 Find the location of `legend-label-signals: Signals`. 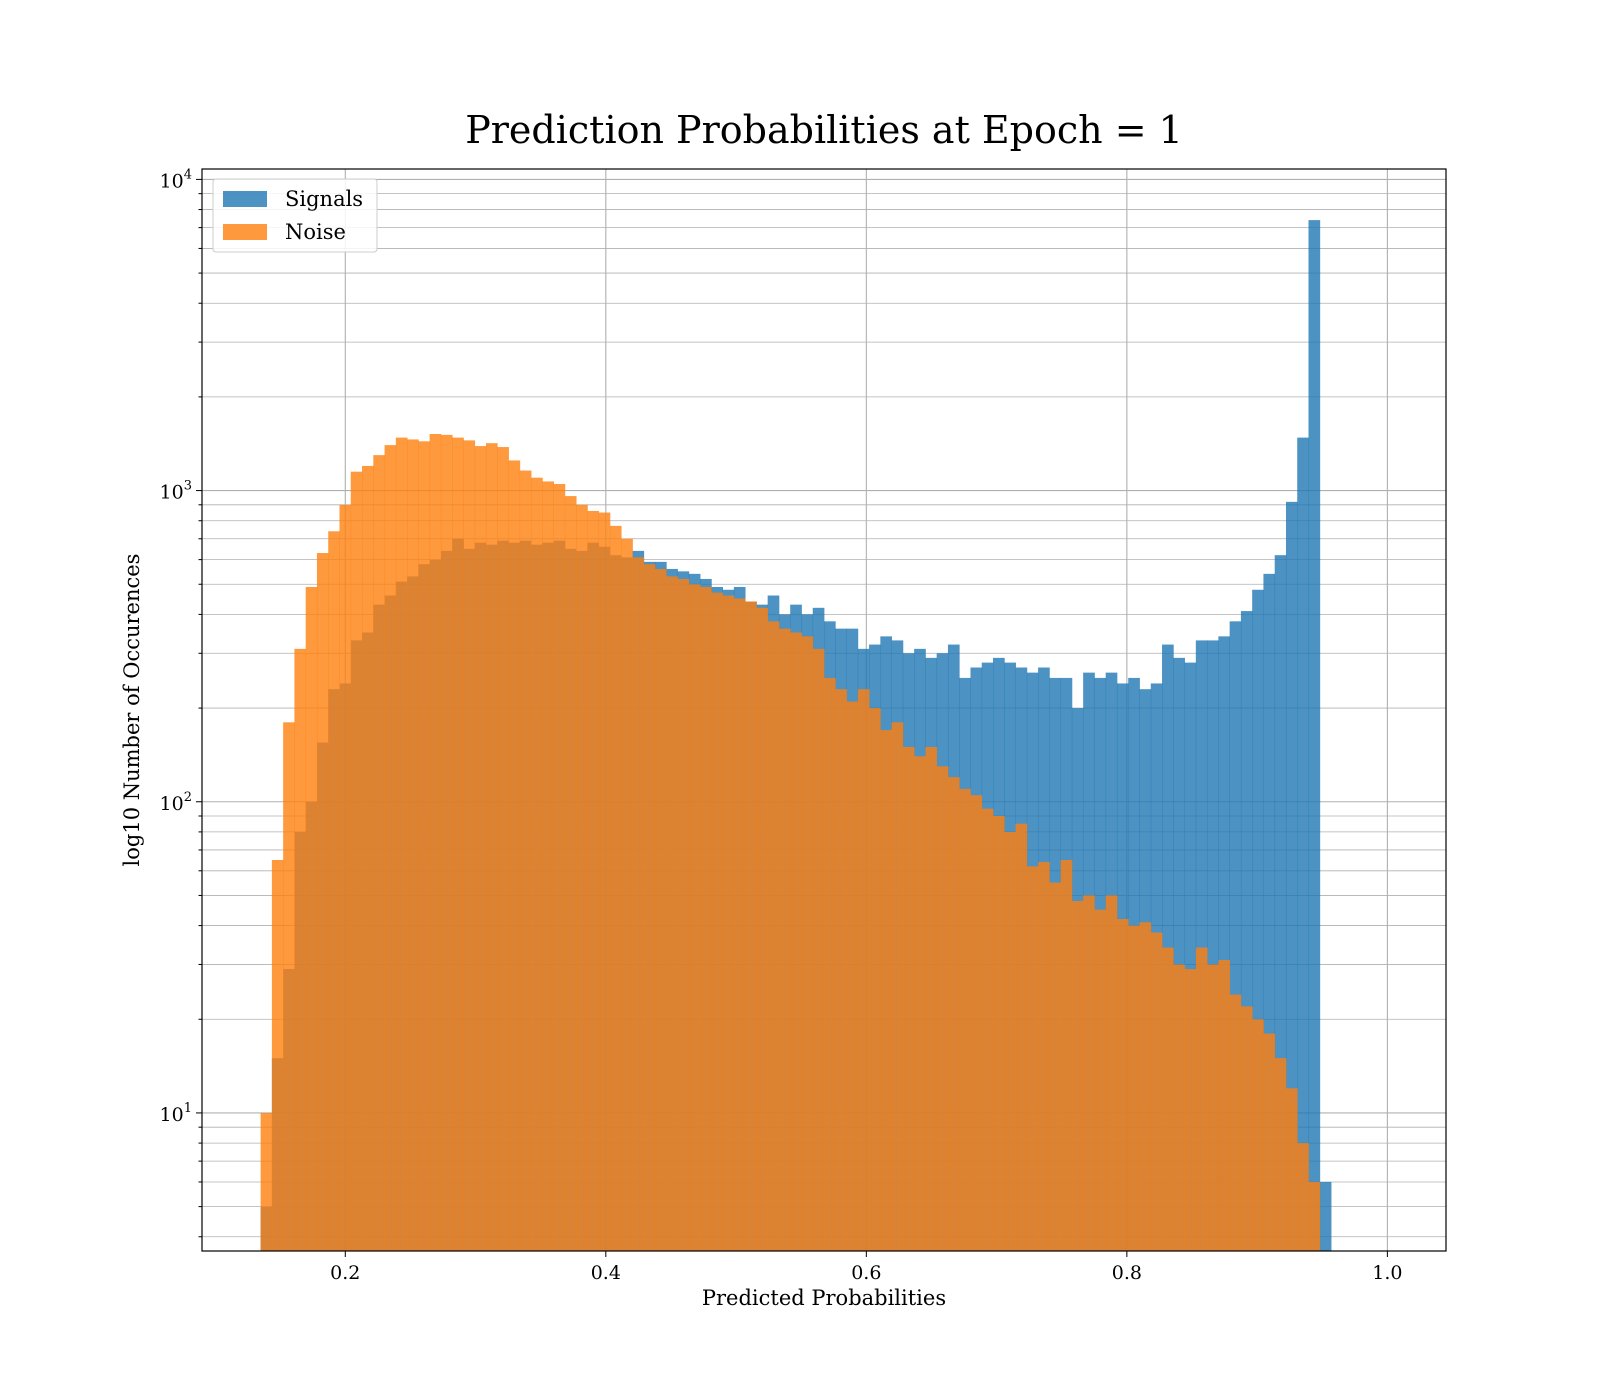

legend-label-signals: Signals is located at coordinates (324, 199).